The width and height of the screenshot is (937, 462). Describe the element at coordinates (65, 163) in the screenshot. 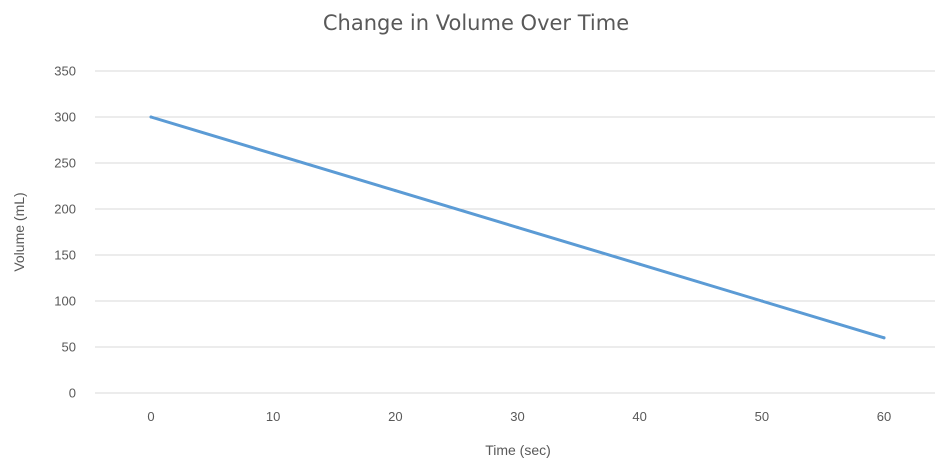

I see `y-tick-label: 250` at that location.